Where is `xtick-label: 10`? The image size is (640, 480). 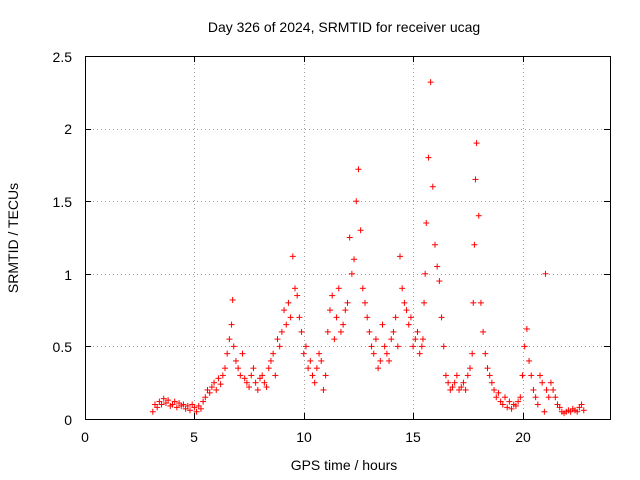
xtick-label: 10 is located at coordinates (304, 437).